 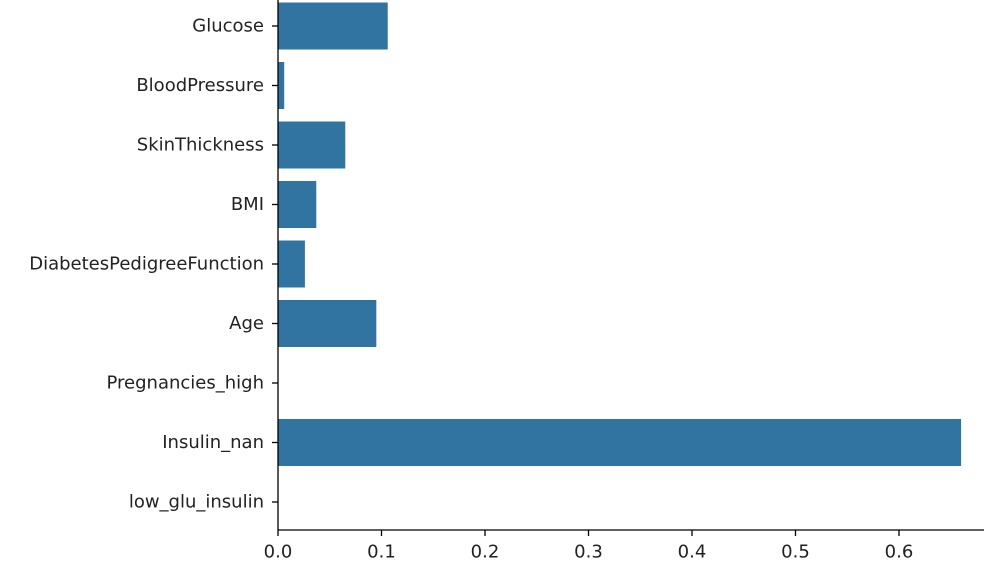 What do you see at coordinates (333, 26) in the screenshot?
I see `bar-glucose` at bounding box center [333, 26].